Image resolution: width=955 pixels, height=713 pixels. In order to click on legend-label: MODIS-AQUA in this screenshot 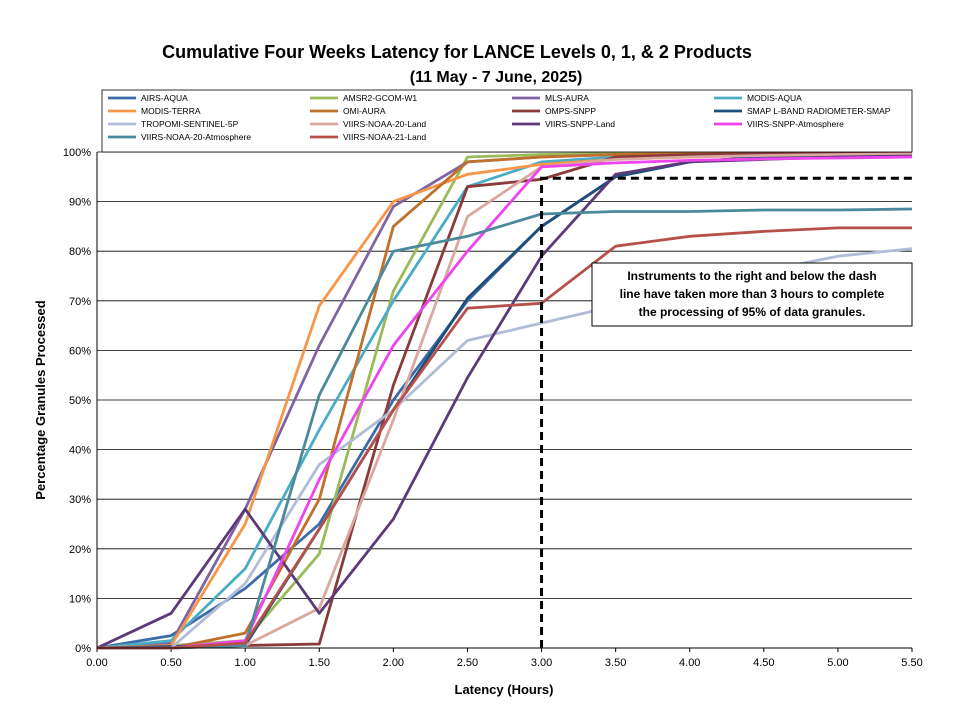, I will do `click(774, 98)`.